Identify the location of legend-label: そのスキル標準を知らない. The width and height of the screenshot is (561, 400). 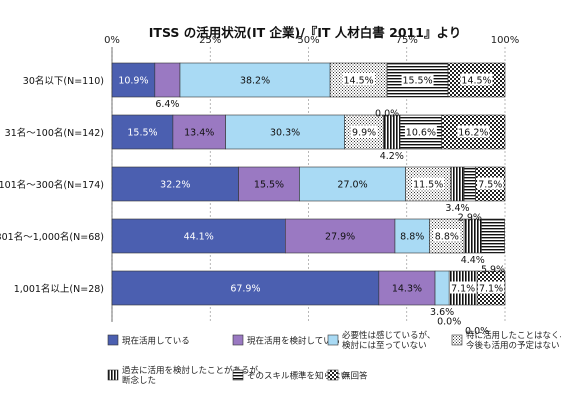
(298, 376).